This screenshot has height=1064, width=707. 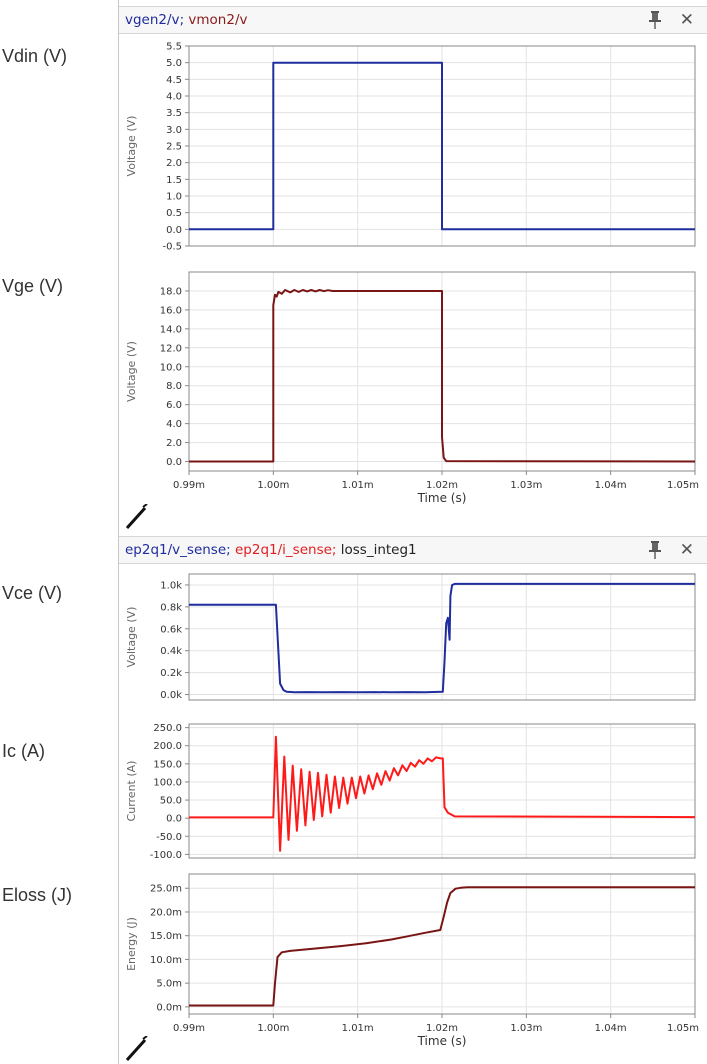 I want to click on y-tick-label: 0.6k, so click(x=171, y=629).